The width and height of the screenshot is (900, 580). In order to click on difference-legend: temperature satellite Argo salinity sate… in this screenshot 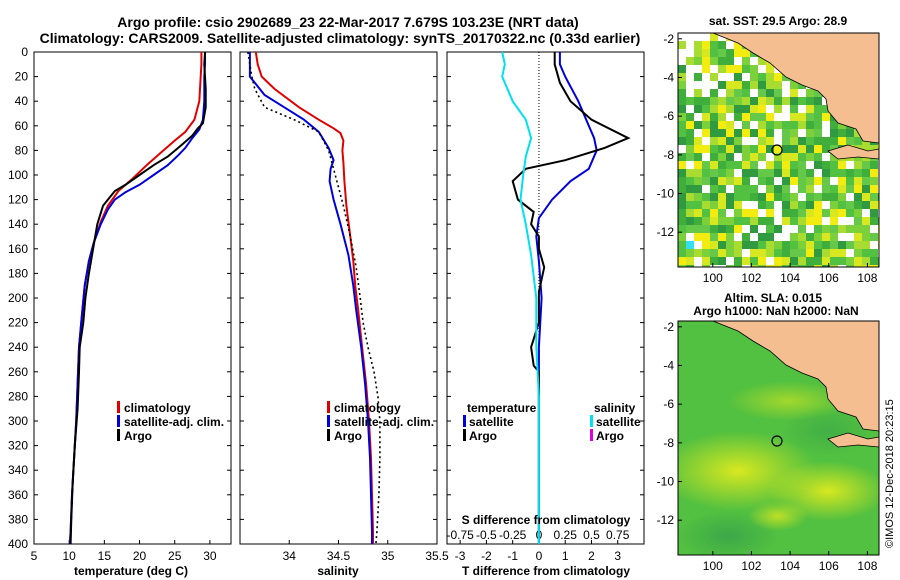, I will do `click(552, 422)`.